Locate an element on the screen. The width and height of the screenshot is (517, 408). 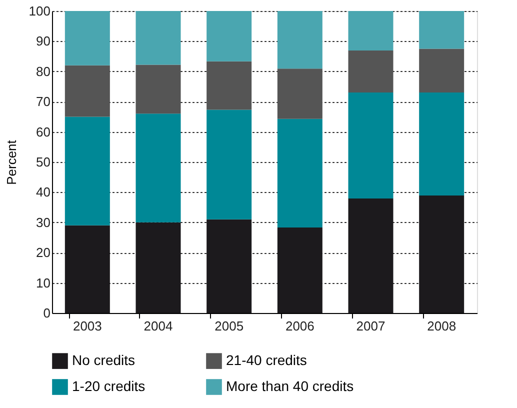
y-tick-label: 100 is located at coordinates (39, 11).